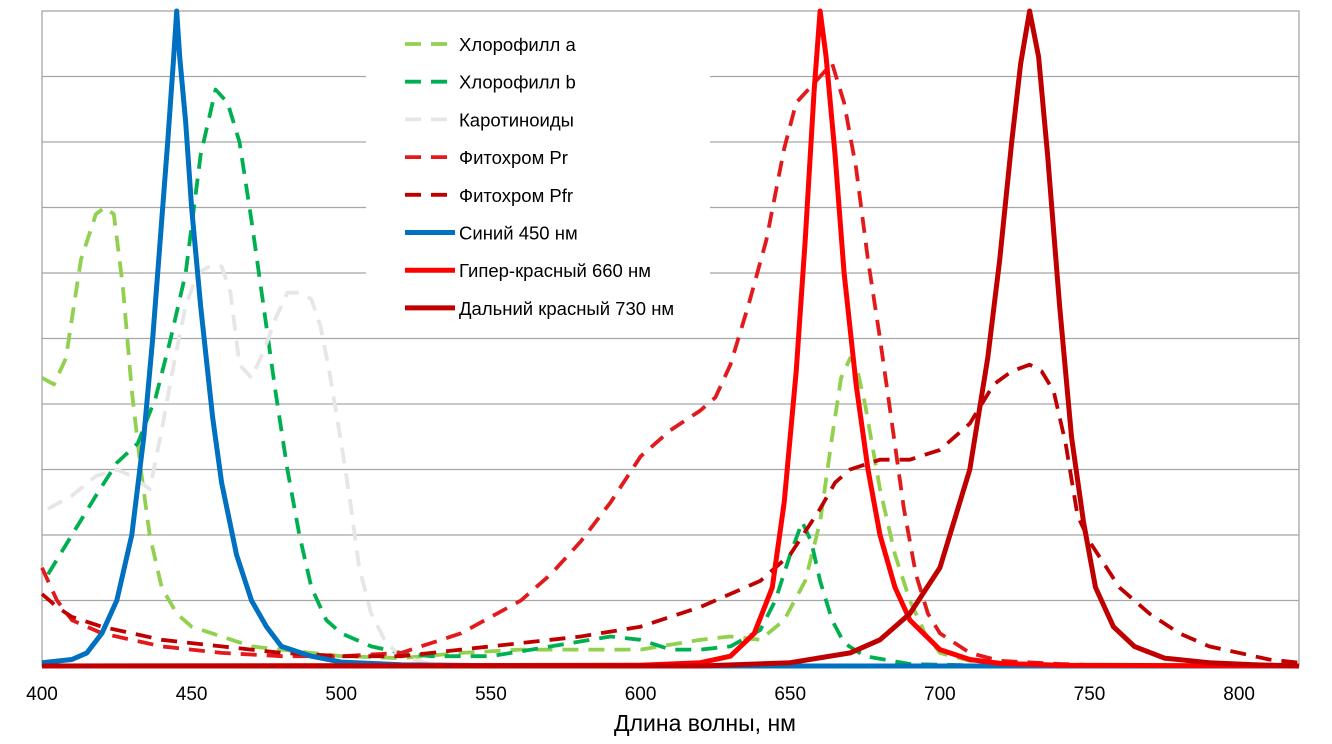  I want to click on x-tick-label: 450, so click(192, 694).